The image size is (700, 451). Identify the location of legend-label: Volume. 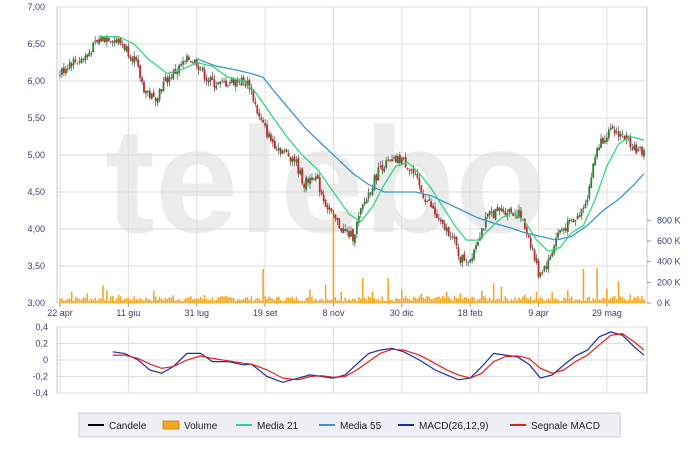
(201, 426).